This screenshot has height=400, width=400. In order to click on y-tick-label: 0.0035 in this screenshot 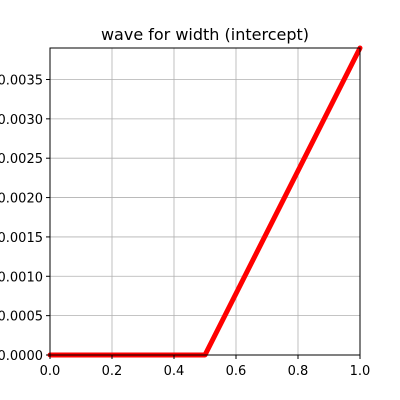, I will do `click(21, 80)`.